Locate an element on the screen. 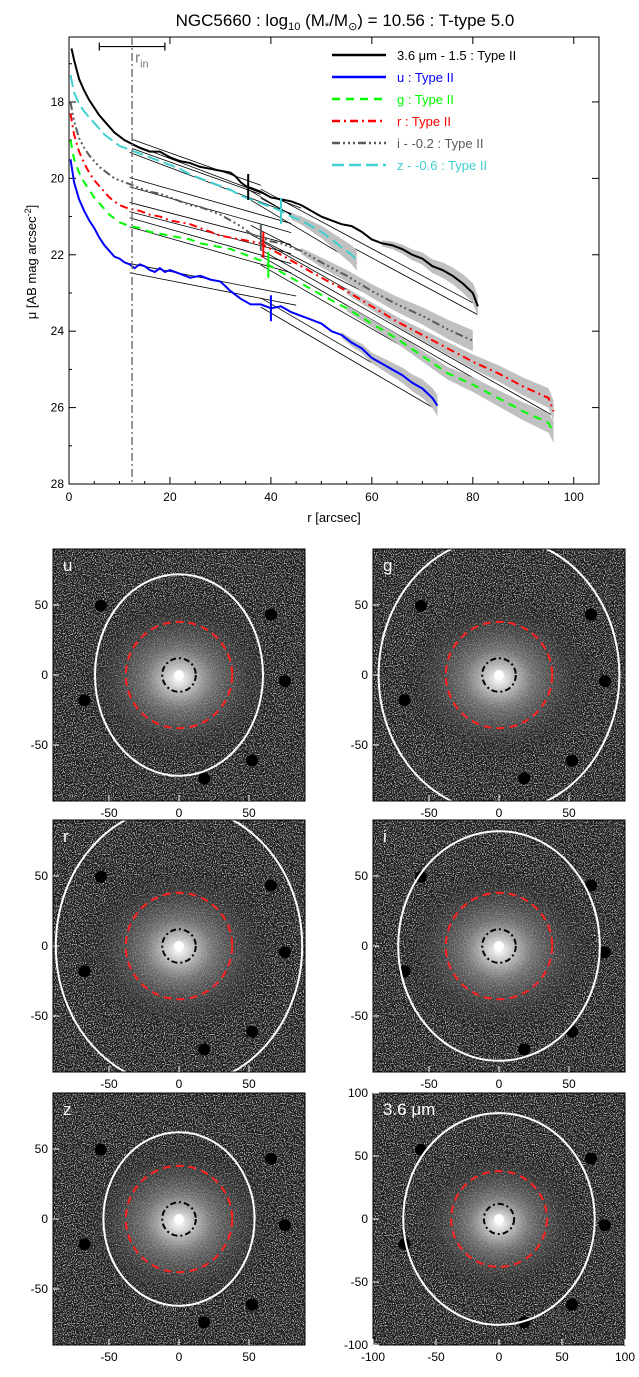 This screenshot has width=639, height=1377. panel-y-tick-label: -50 is located at coordinates (360, 745).